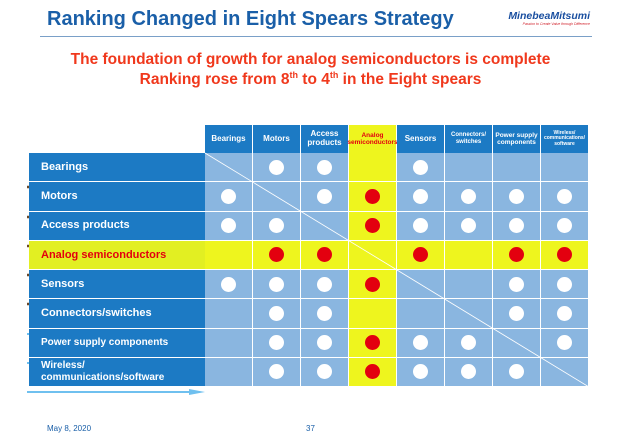  Describe the element at coordinates (421, 139) in the screenshot. I see `column-header: Sensors` at that location.